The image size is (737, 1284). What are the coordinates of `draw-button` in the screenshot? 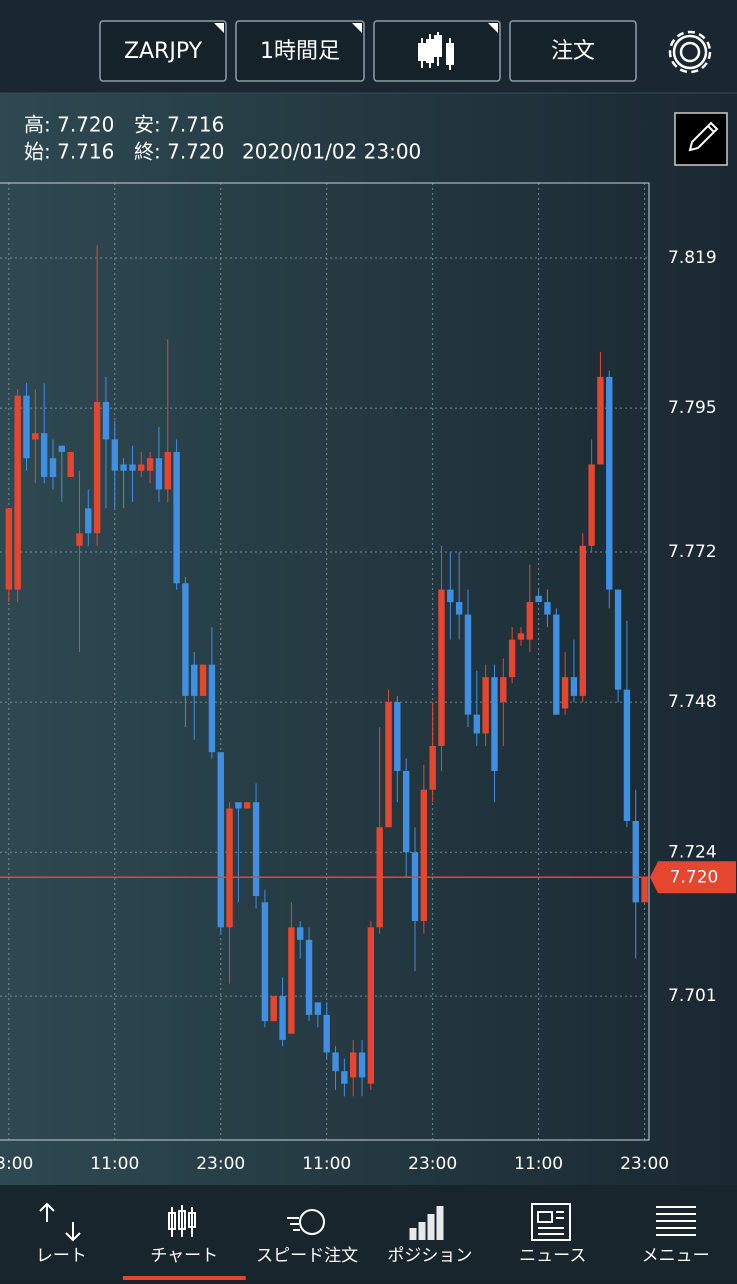 It's located at (701, 139).